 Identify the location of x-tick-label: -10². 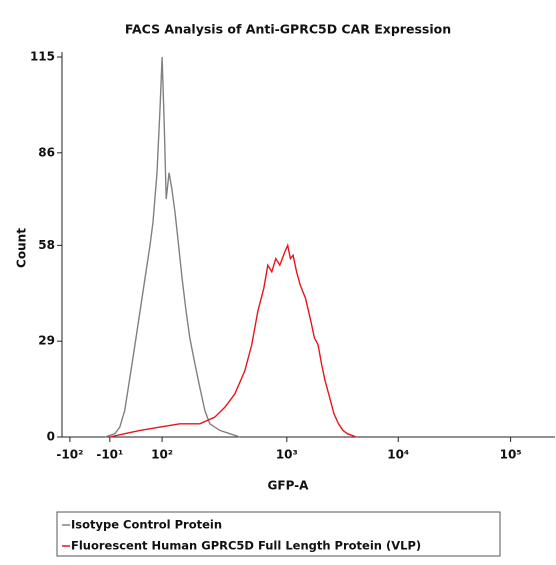
(69, 455).